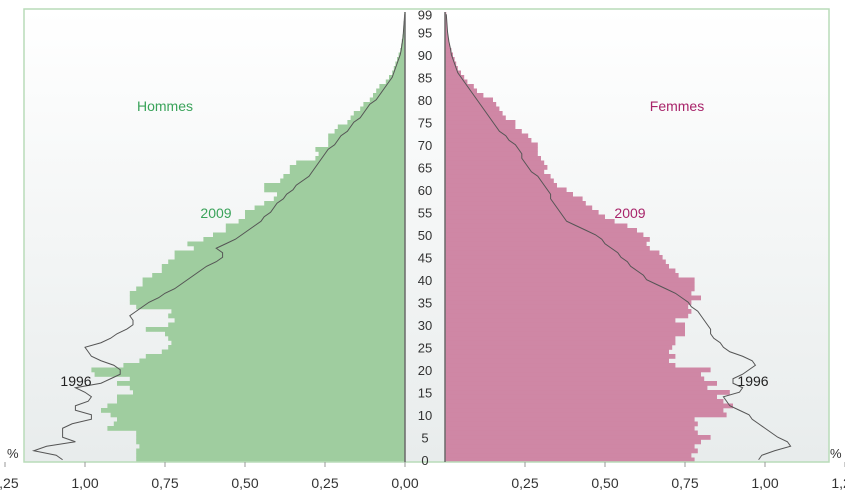 Image resolution: width=845 pixels, height=498 pixels. Describe the element at coordinates (324, 483) in the screenshot. I see `x-tick-label-left: 0,25` at that location.